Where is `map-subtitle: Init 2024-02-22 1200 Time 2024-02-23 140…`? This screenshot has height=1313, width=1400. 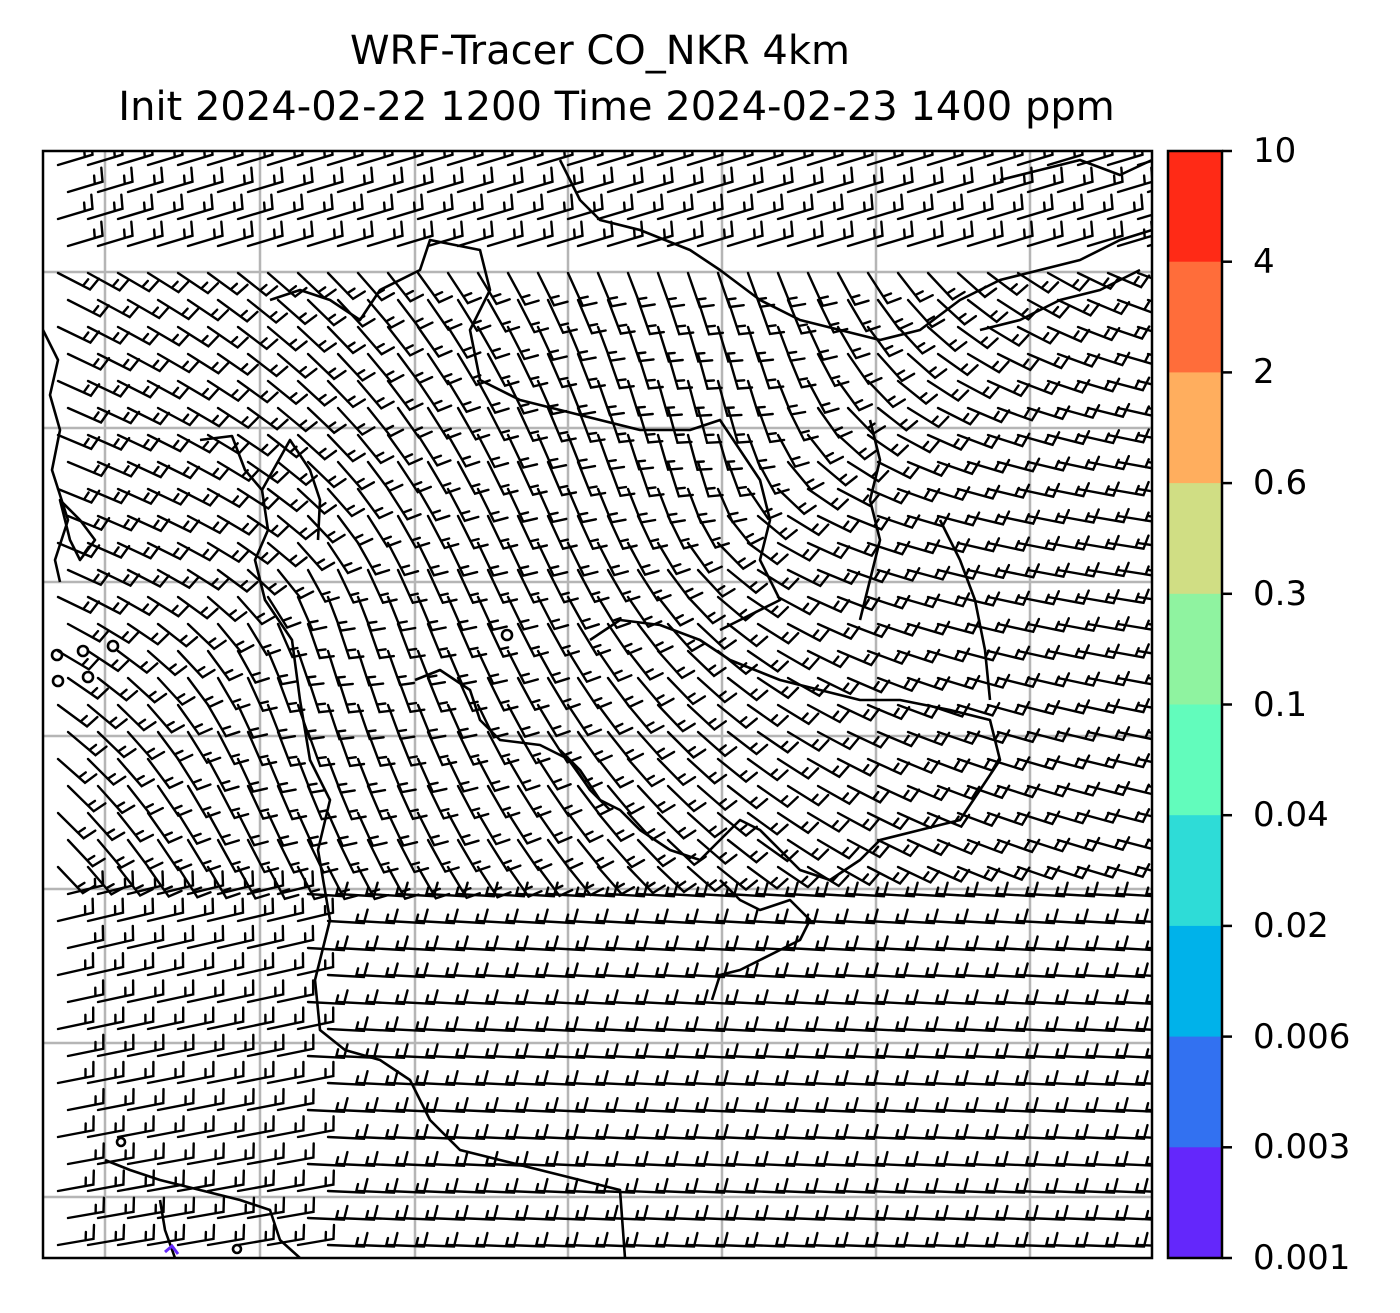 map-subtitle: Init 2024-02-22 1200 Time 2024-02-23 140… is located at coordinates (616, 107).